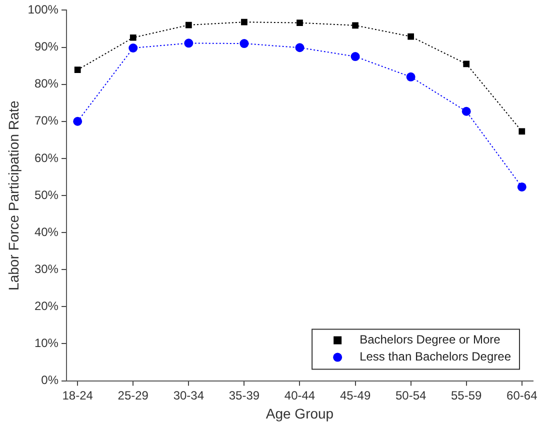 This screenshot has width=541, height=423. I want to click on y-tick-label: 80%, so click(46, 83).